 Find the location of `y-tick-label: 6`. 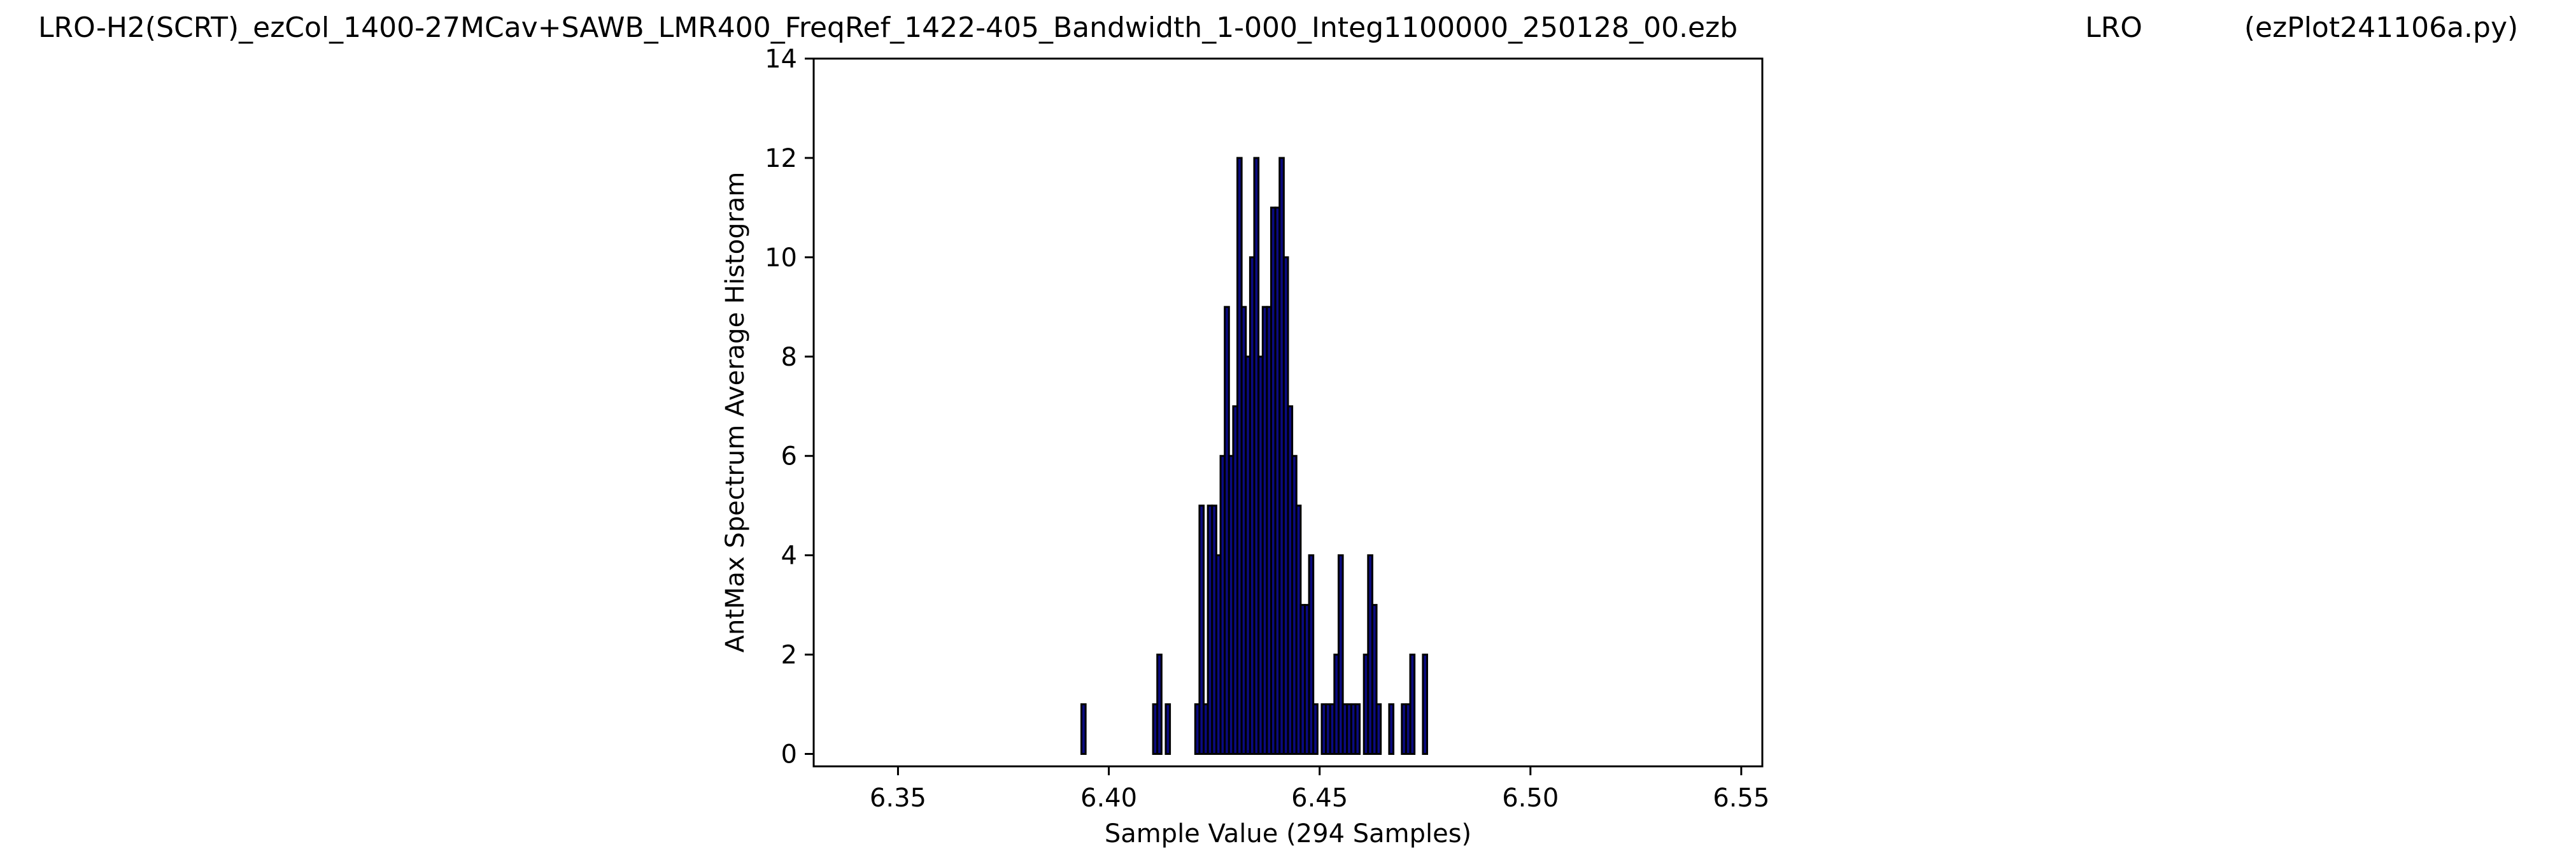

y-tick-label: 6 is located at coordinates (789, 456).